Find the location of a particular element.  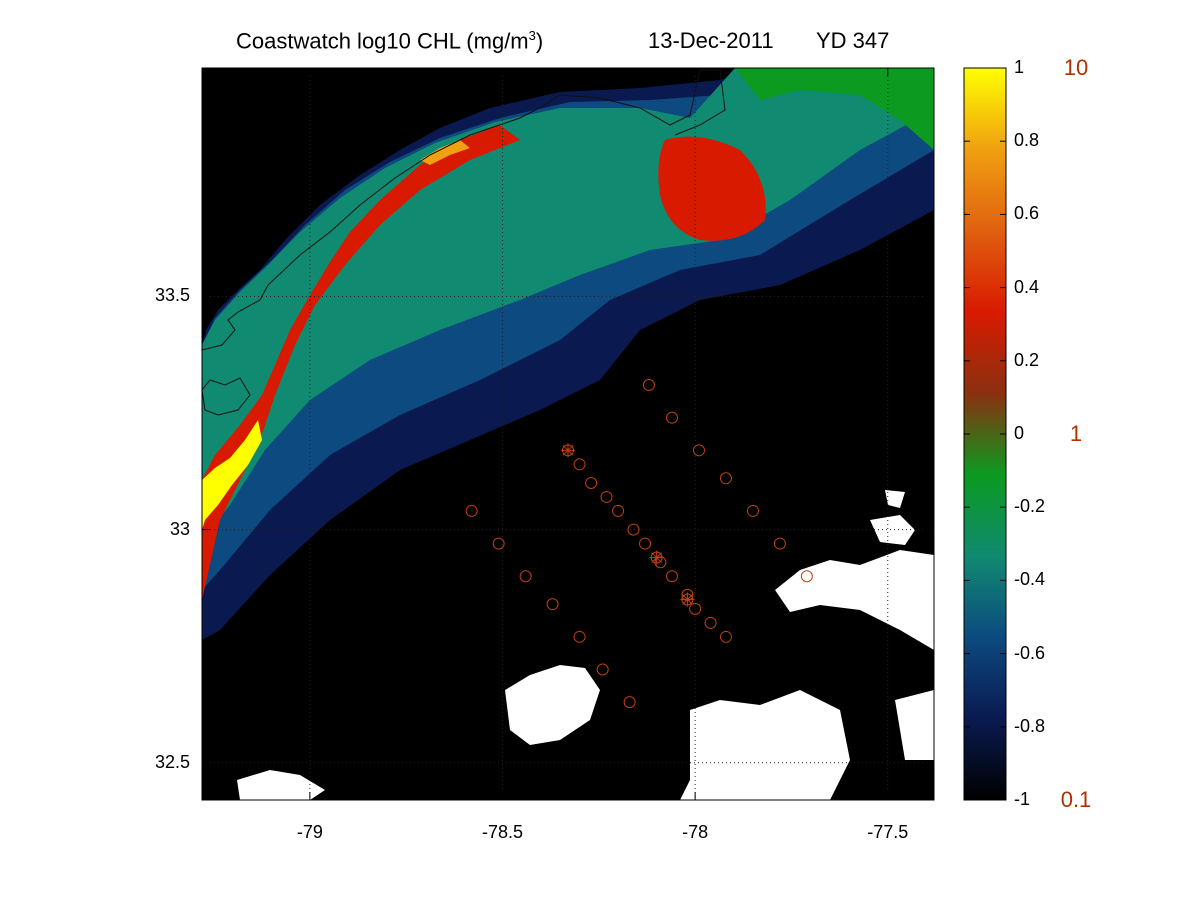

concentration-label: 1 is located at coordinates (1076, 433).